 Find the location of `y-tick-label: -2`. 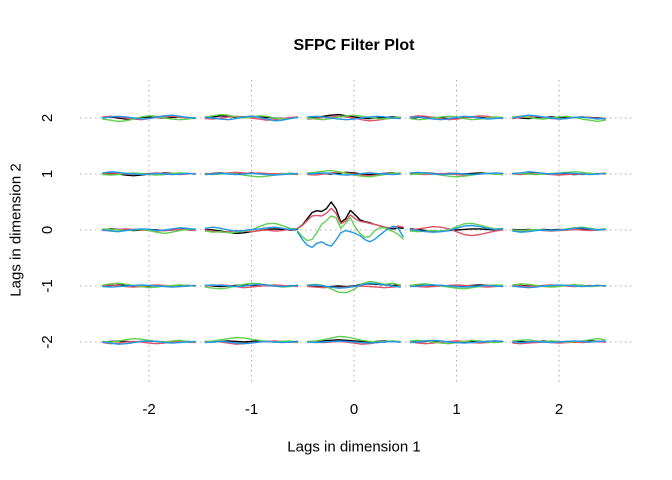

y-tick-label: -2 is located at coordinates (47, 341).